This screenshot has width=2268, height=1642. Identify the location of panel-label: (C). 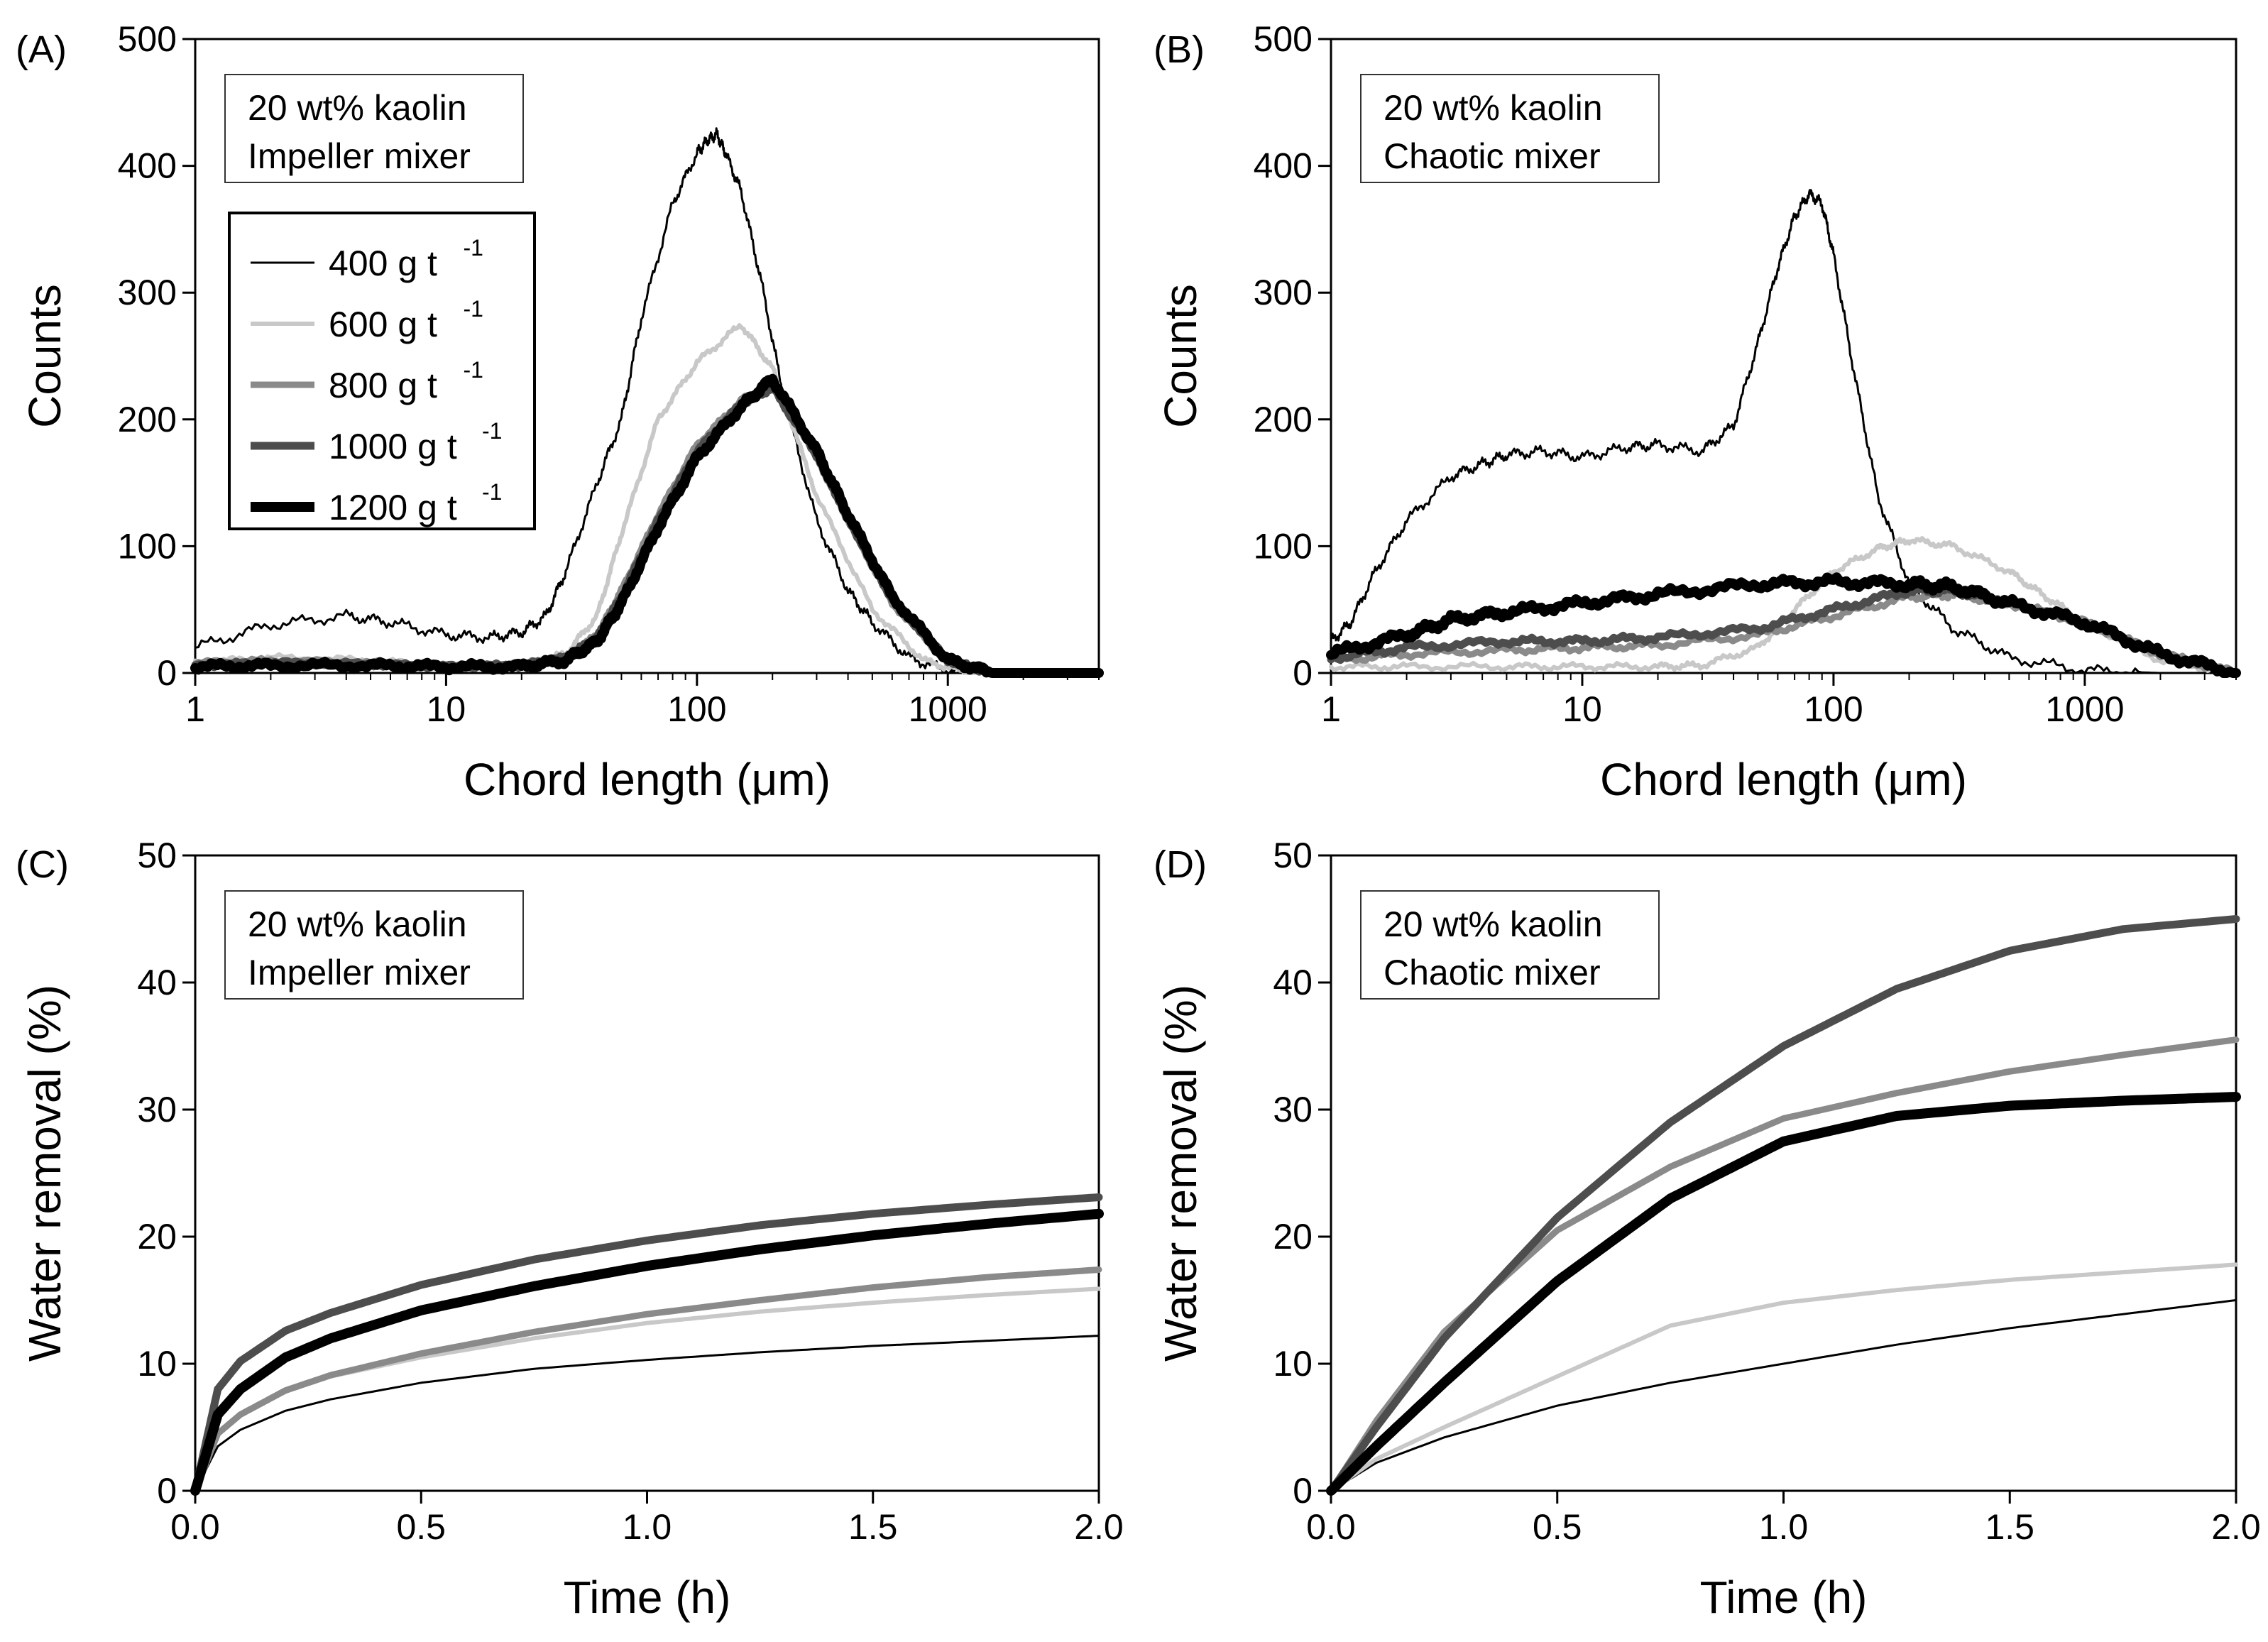
(43, 864).